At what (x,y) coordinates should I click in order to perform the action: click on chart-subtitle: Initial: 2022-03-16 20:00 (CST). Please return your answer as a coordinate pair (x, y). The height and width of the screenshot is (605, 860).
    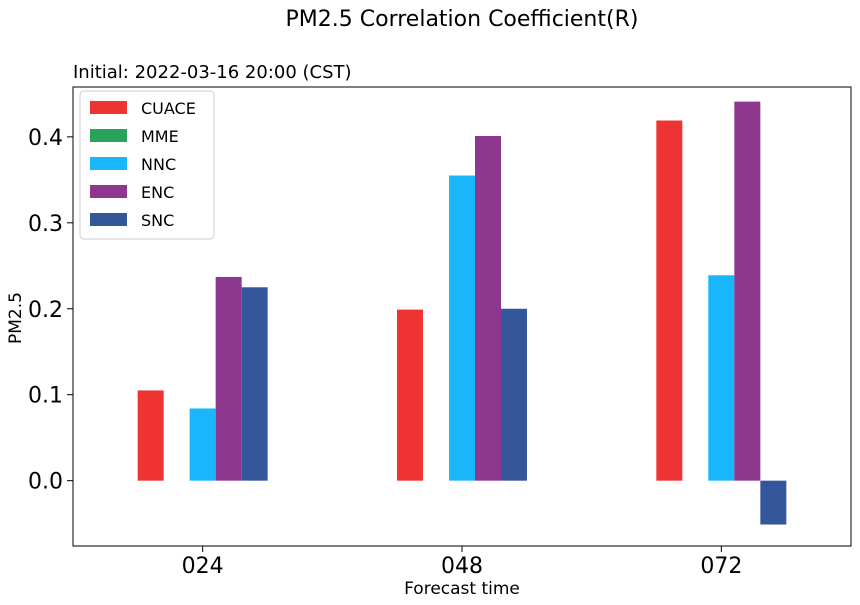
    Looking at the image, I should click on (212, 72).